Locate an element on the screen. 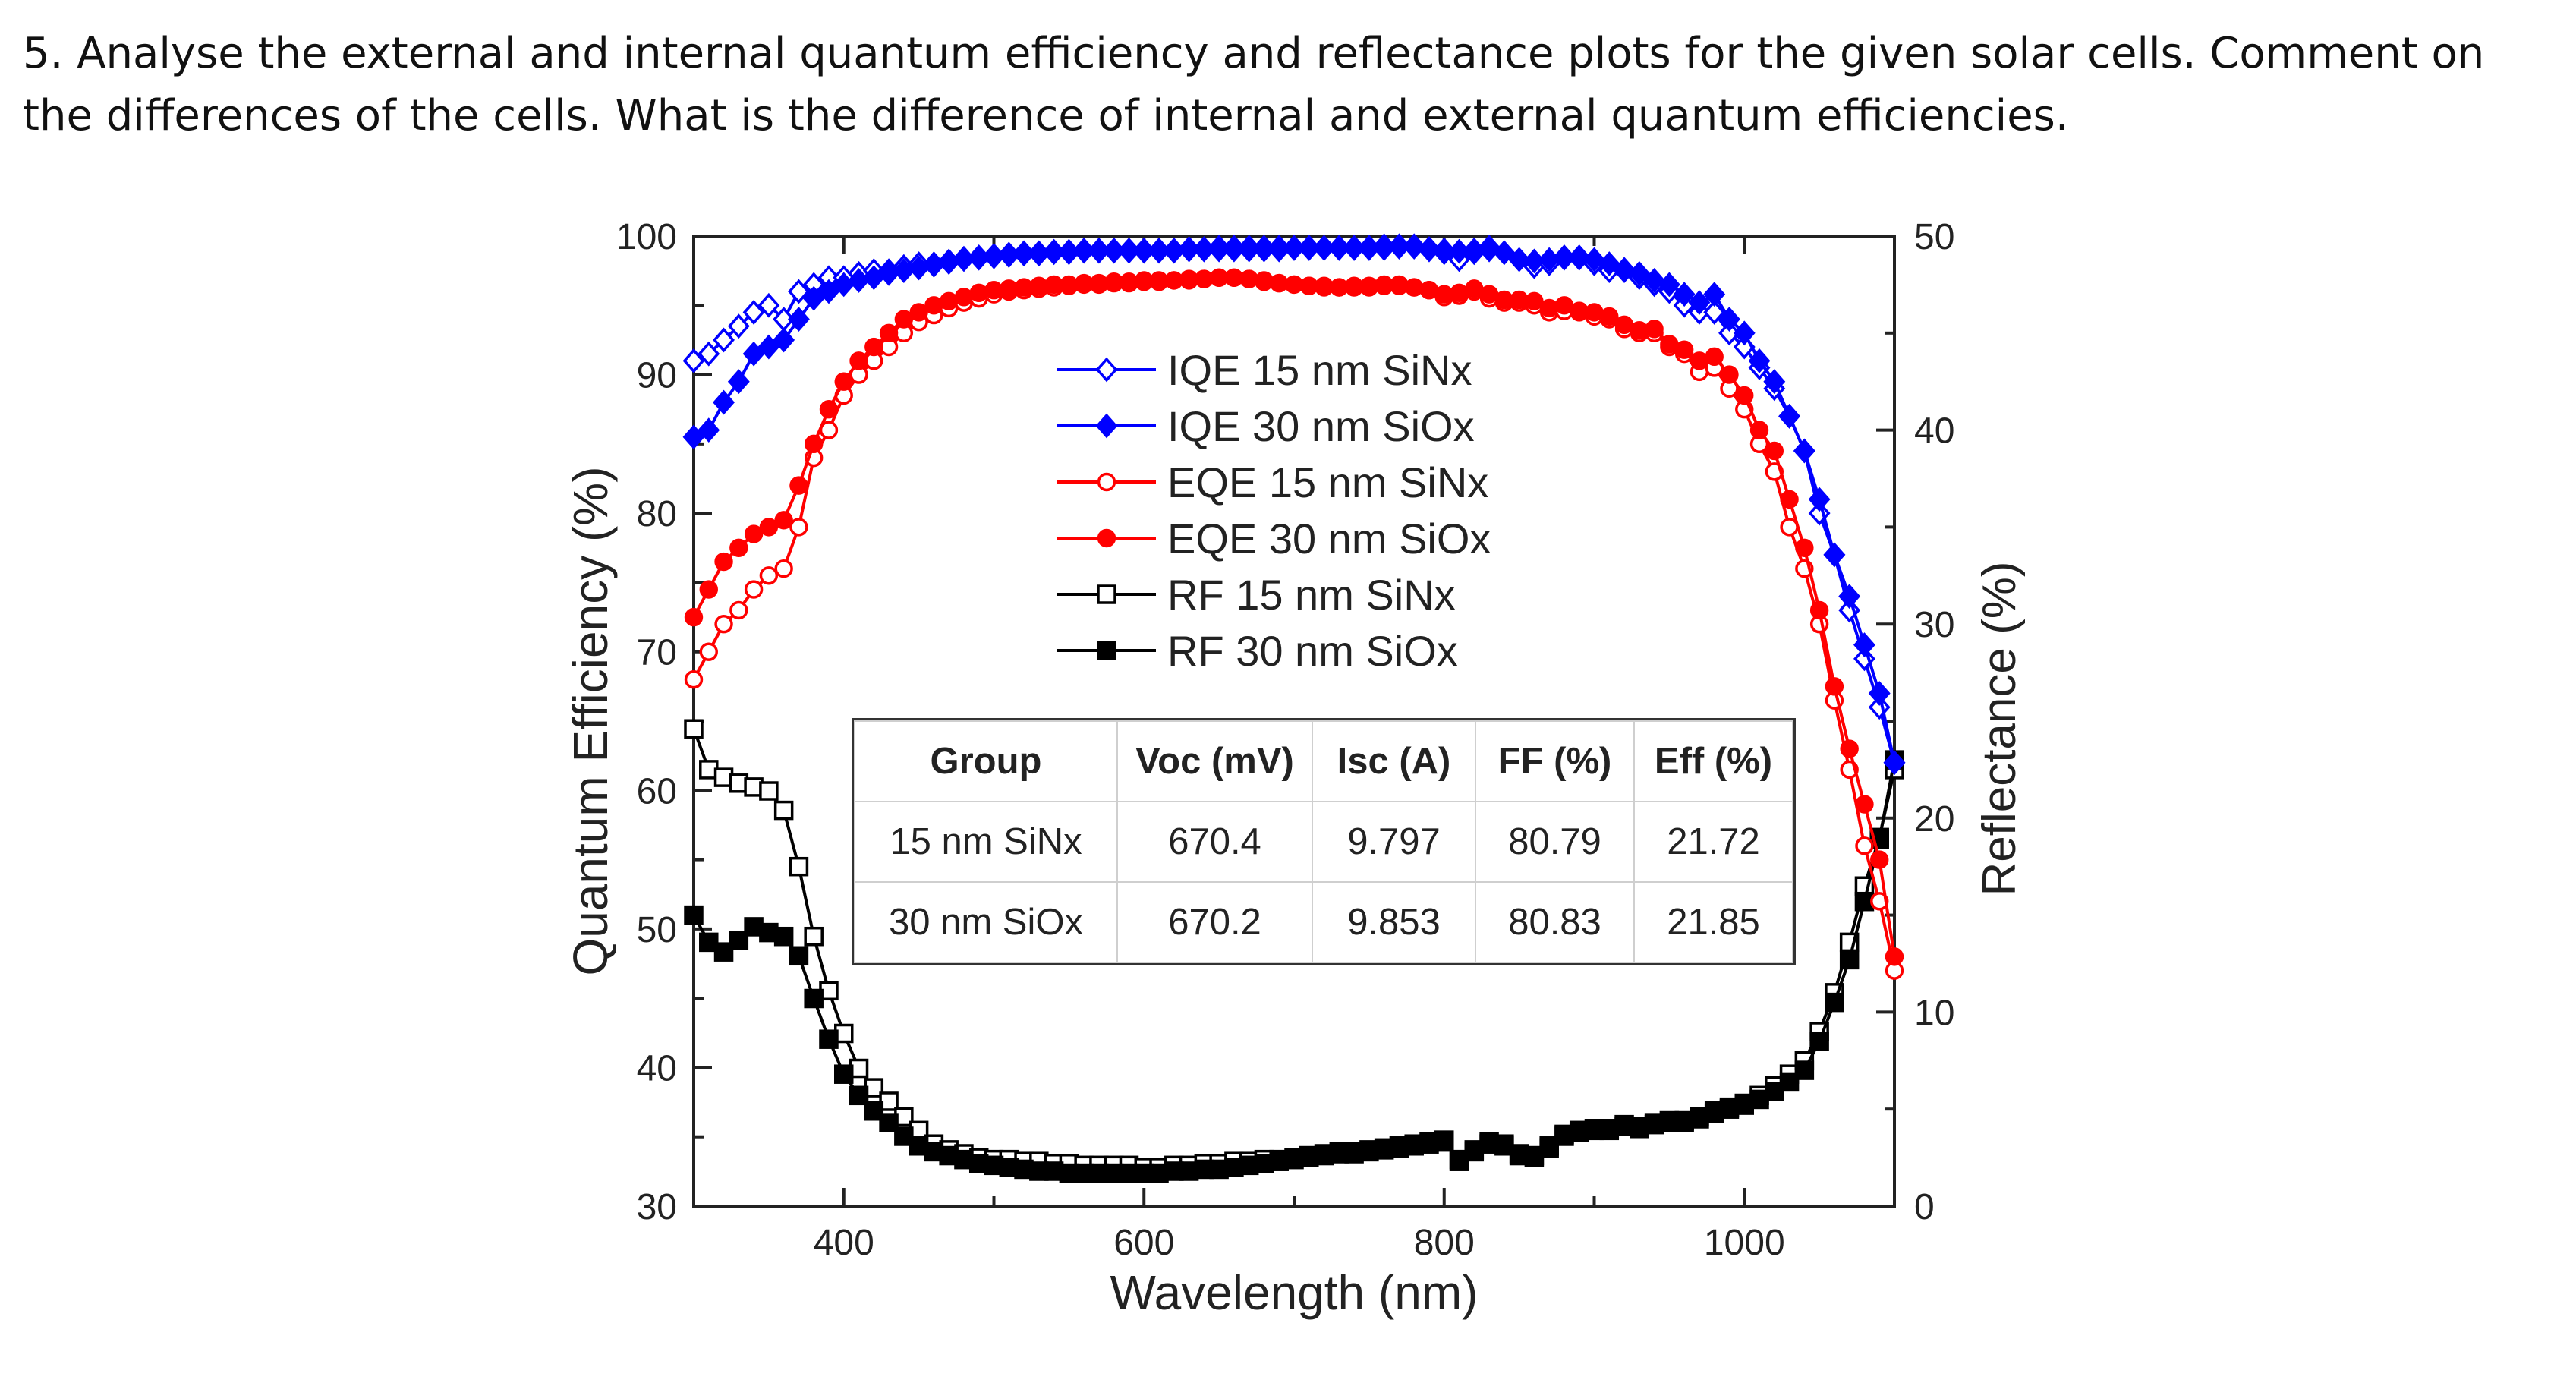 The image size is (2576, 1386). table-cell: 30 nm SiOx is located at coordinates (986, 922).